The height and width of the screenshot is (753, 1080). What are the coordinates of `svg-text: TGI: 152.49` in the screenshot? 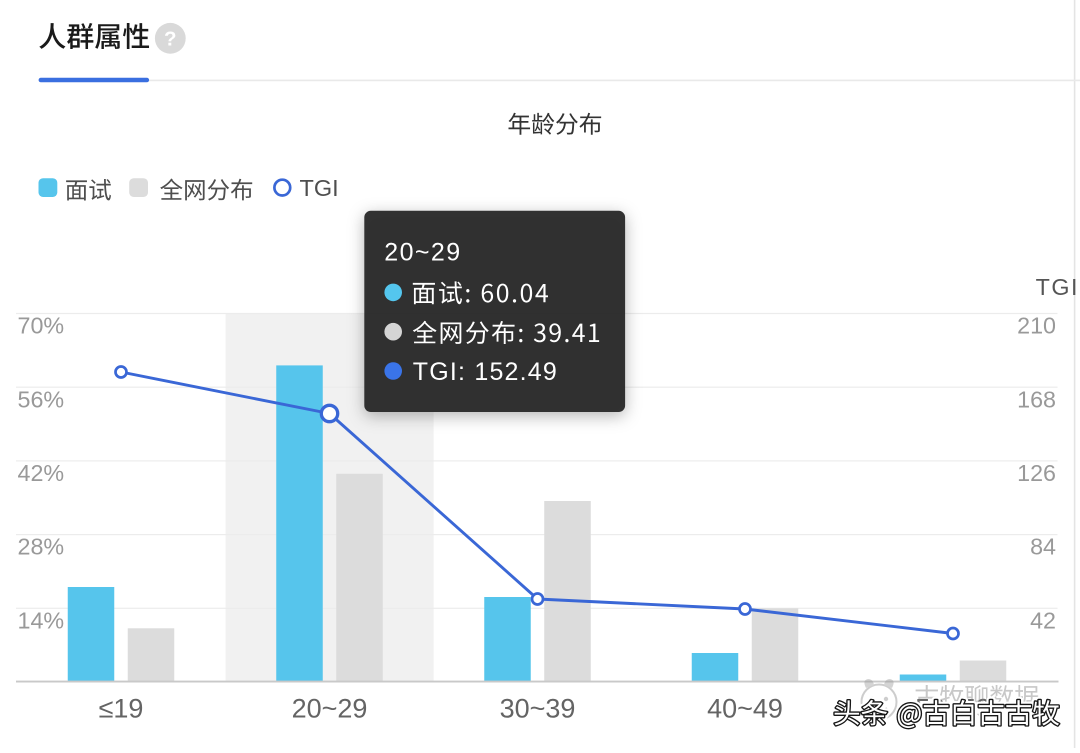 It's located at (485, 372).